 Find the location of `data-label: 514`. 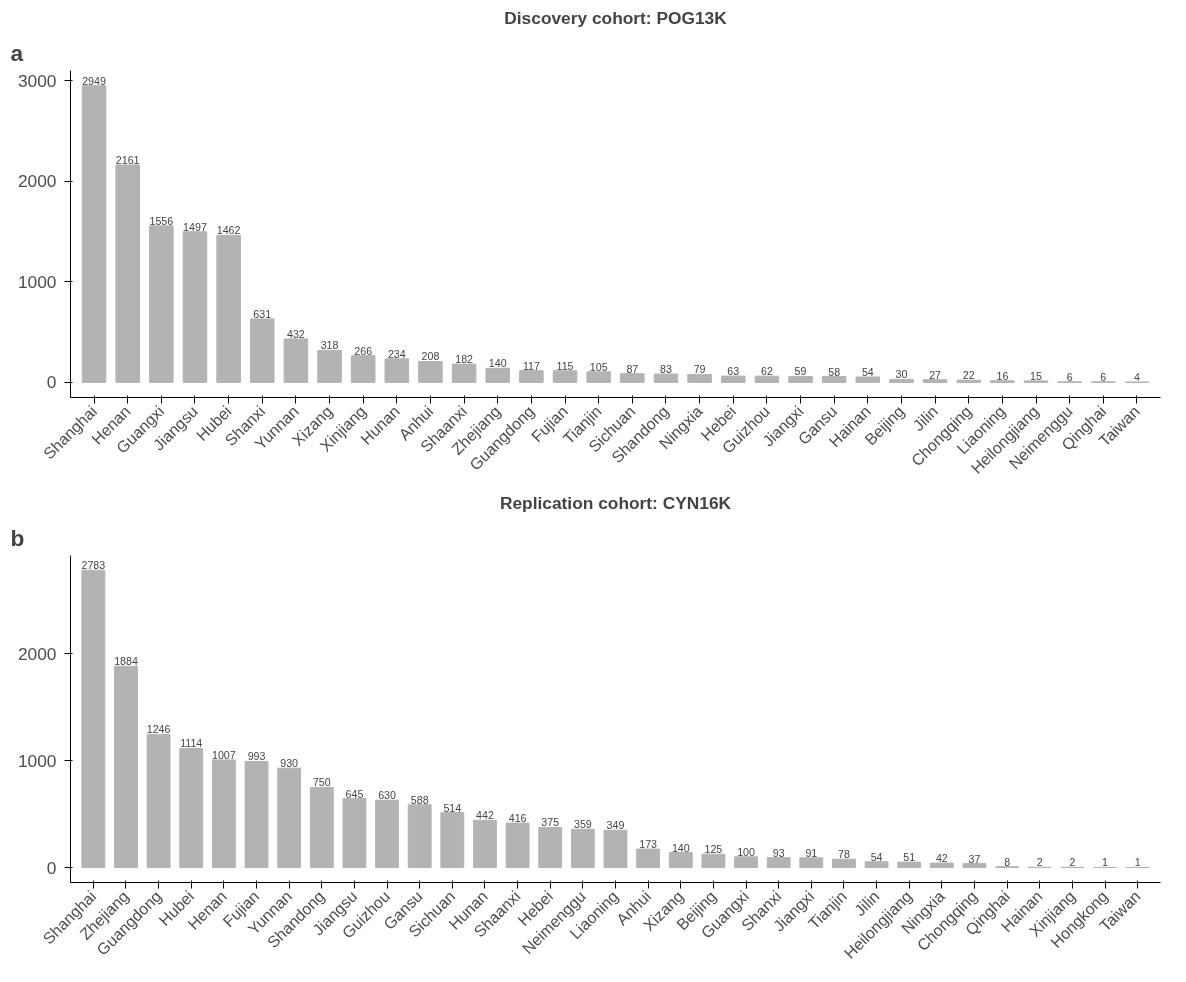

data-label: 514 is located at coordinates (452, 807).